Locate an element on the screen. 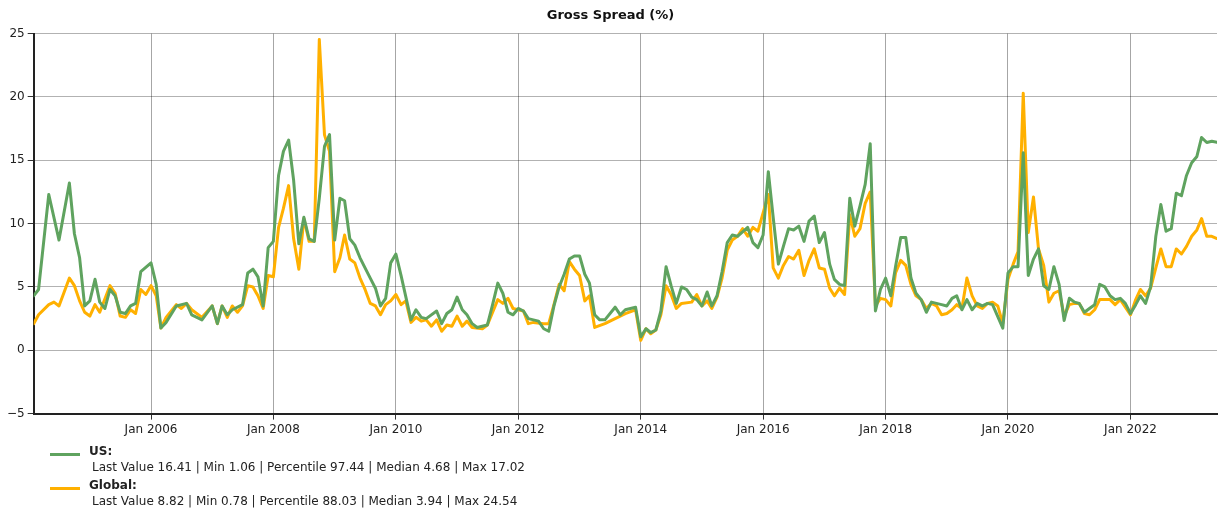  y-tick-label: 5 is located at coordinates (21, 286).